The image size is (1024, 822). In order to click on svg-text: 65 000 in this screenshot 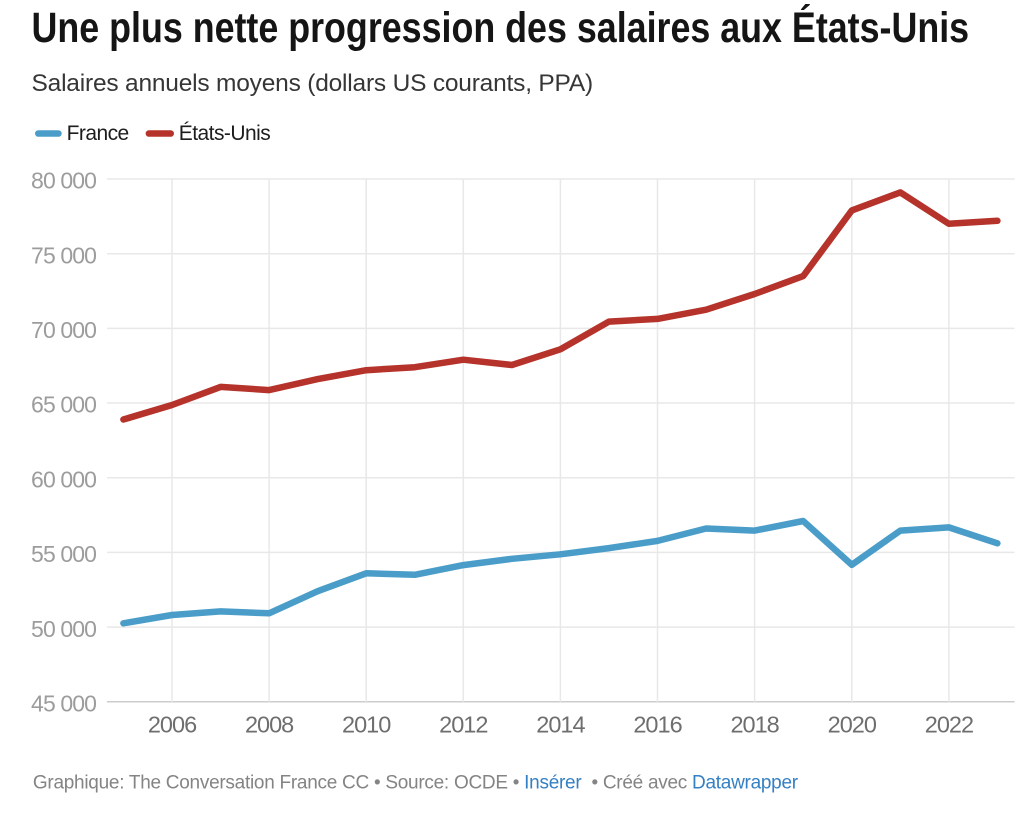, I will do `click(63, 405)`.